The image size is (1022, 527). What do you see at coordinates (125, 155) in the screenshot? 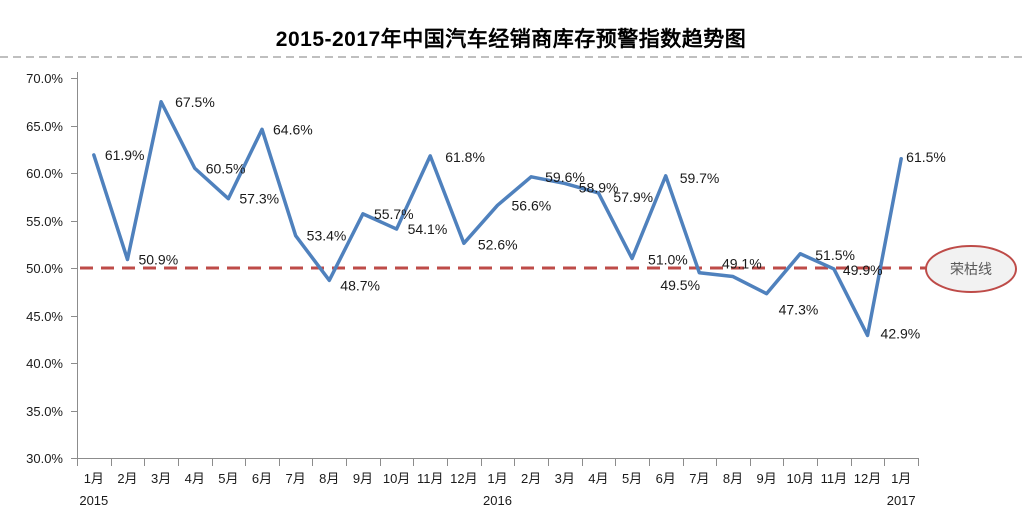
I see `data-label: 61.9%` at bounding box center [125, 155].